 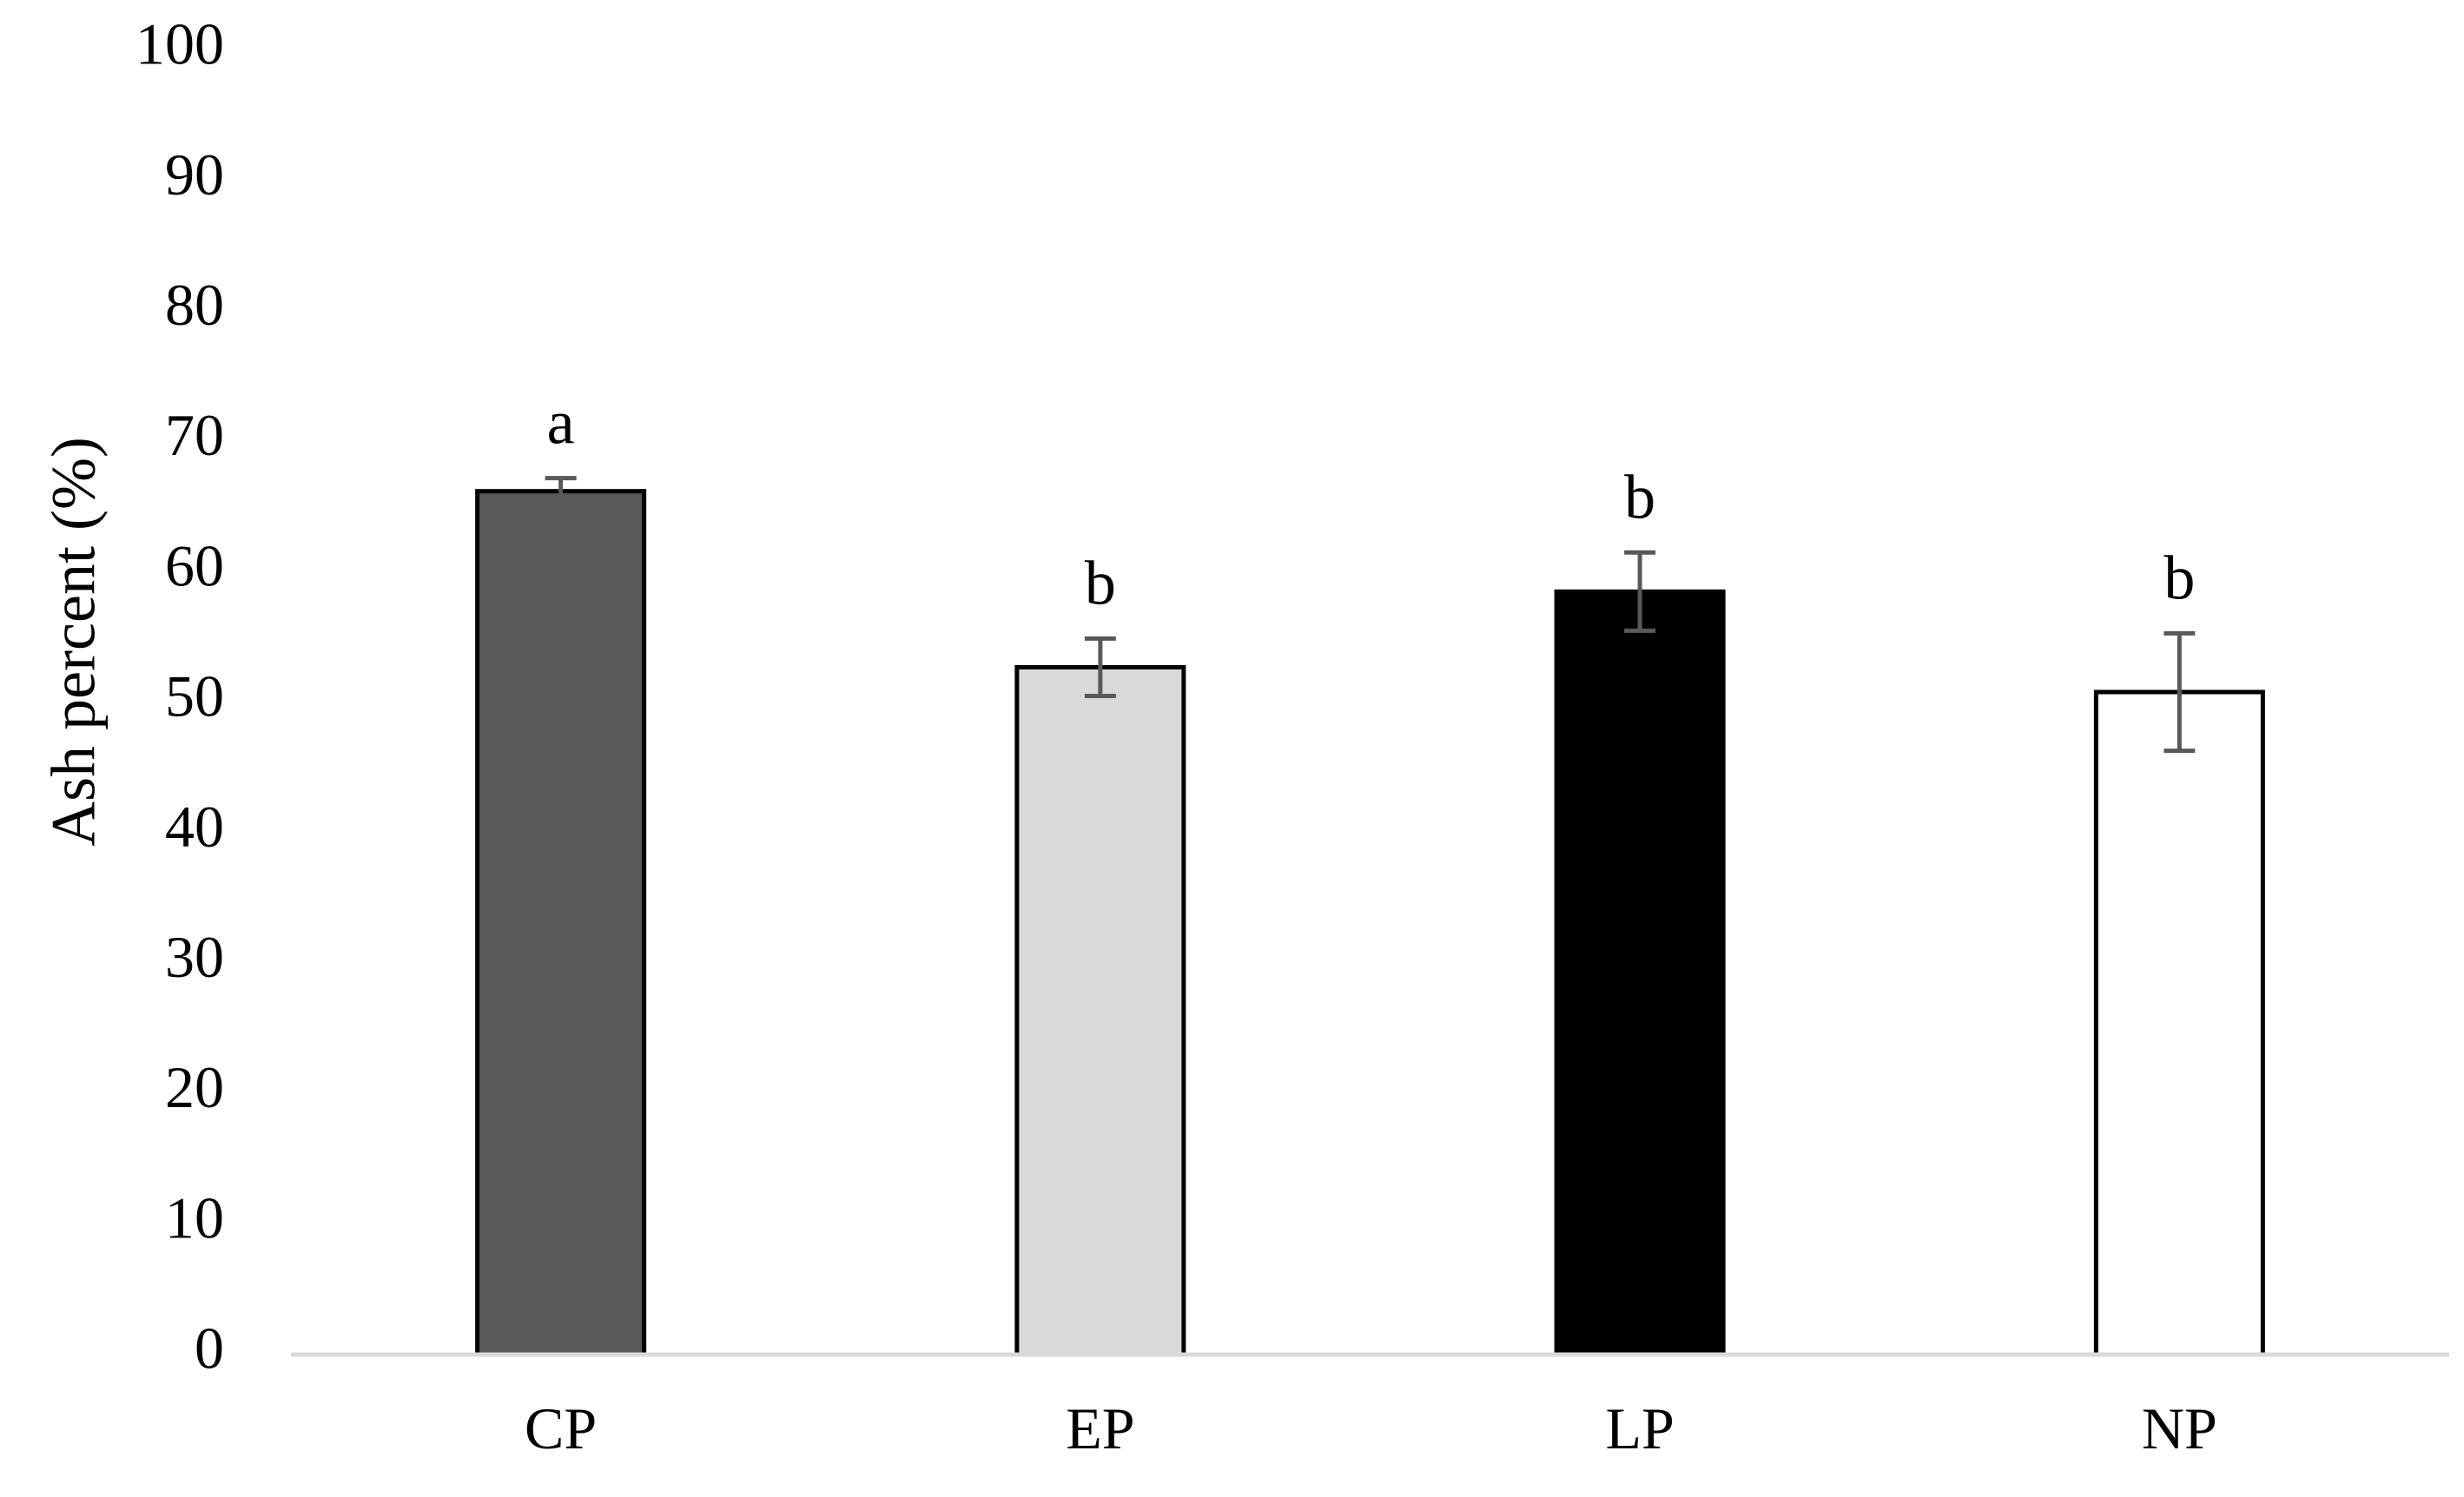 I want to click on error-bar-ep, so click(x=1100, y=667).